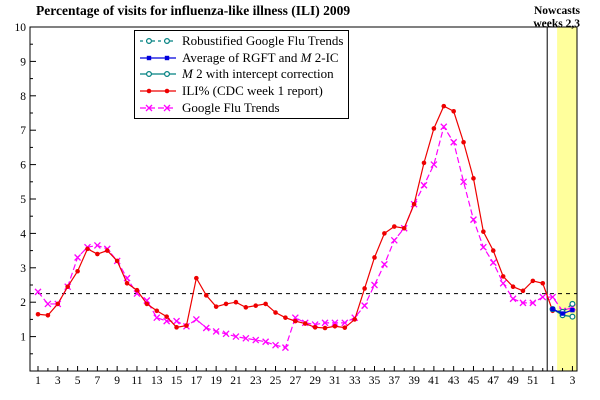 The image size is (600, 400). What do you see at coordinates (158, 108) in the screenshot?
I see `legend-marker-google-flu-trends` at bounding box center [158, 108].